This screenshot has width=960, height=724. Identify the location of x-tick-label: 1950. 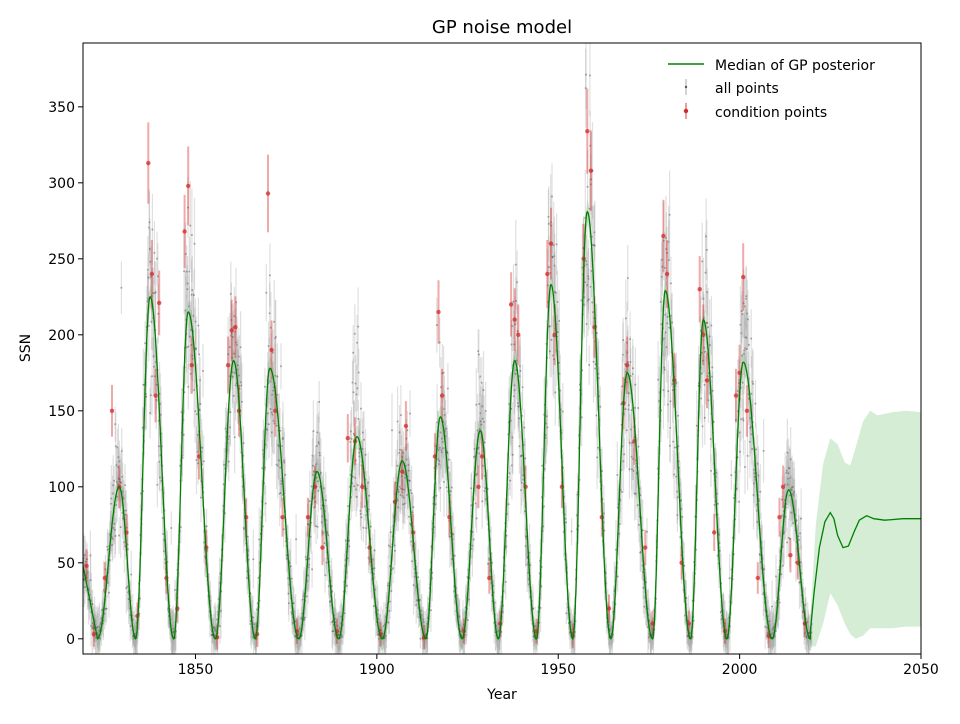
(558, 670).